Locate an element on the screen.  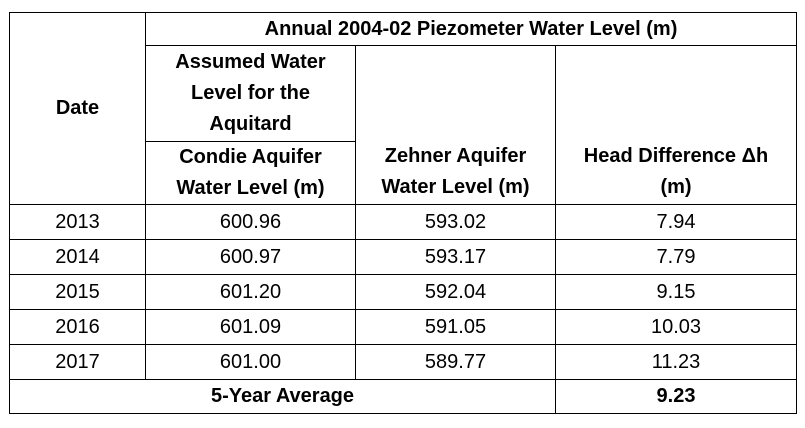
table-row: 2014 600.97 593.17 7.79 is located at coordinates (403, 257).